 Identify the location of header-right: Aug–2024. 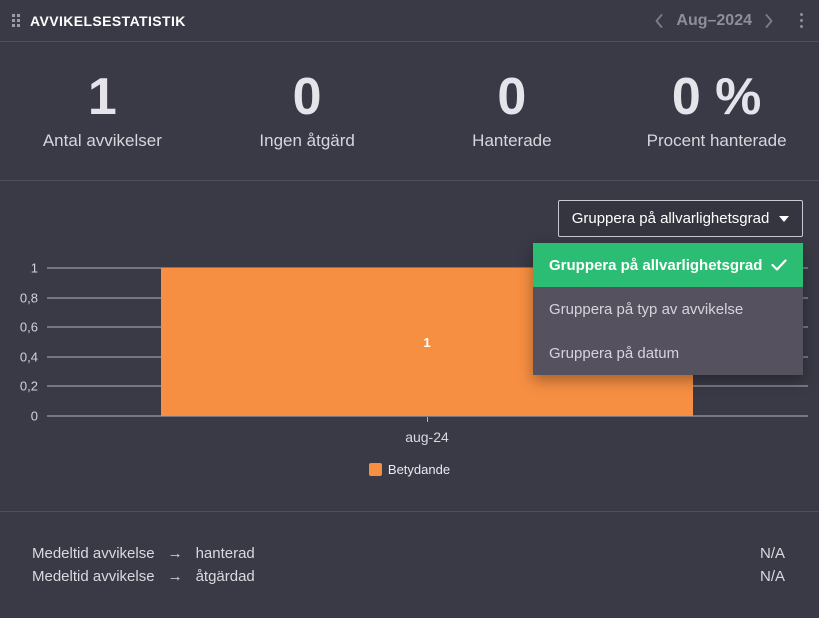
(729, 20).